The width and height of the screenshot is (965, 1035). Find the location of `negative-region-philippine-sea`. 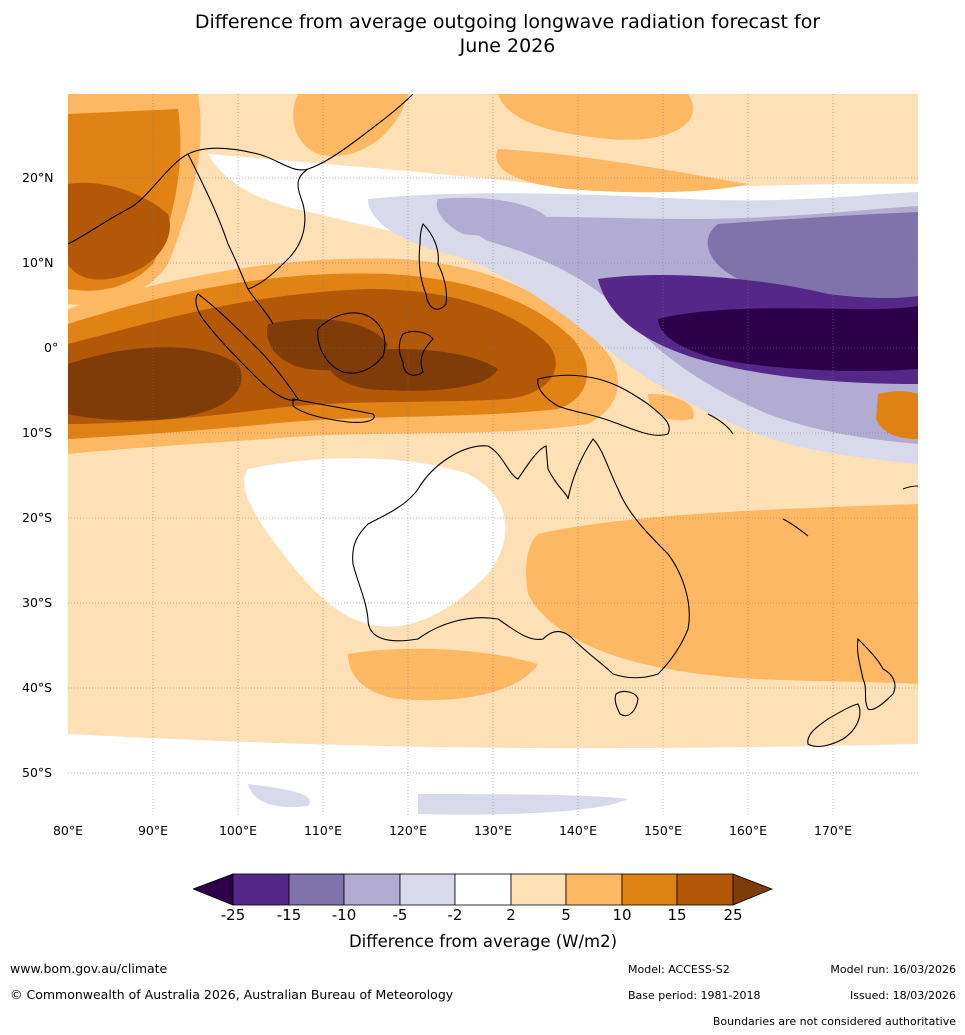

negative-region-philippine-sea is located at coordinates (492, 216).